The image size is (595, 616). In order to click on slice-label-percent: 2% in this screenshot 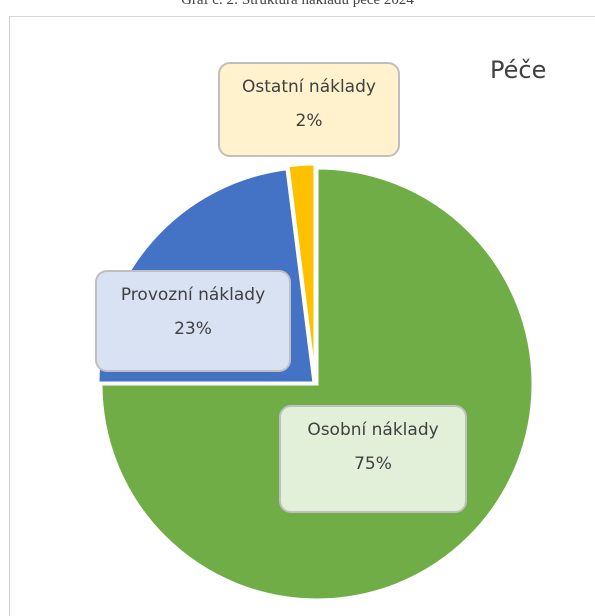, I will do `click(309, 121)`.